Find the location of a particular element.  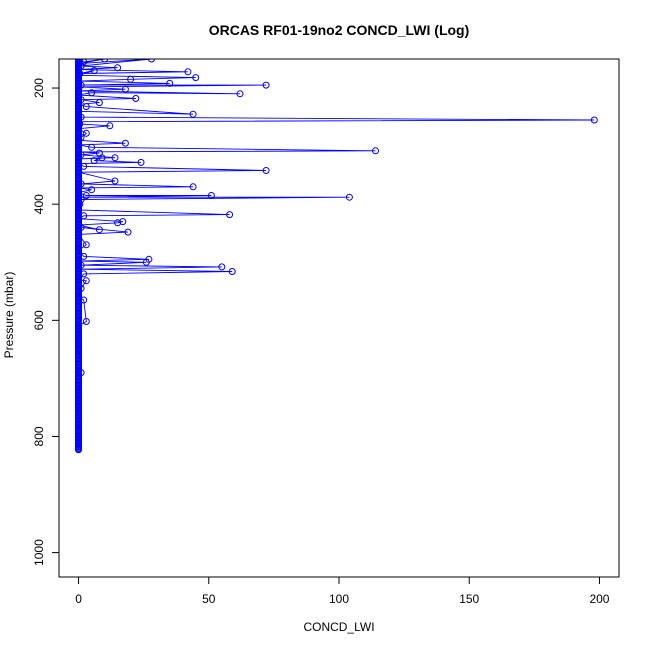

x-axis: 0 50 100 150 200 is located at coordinates (342, 591).